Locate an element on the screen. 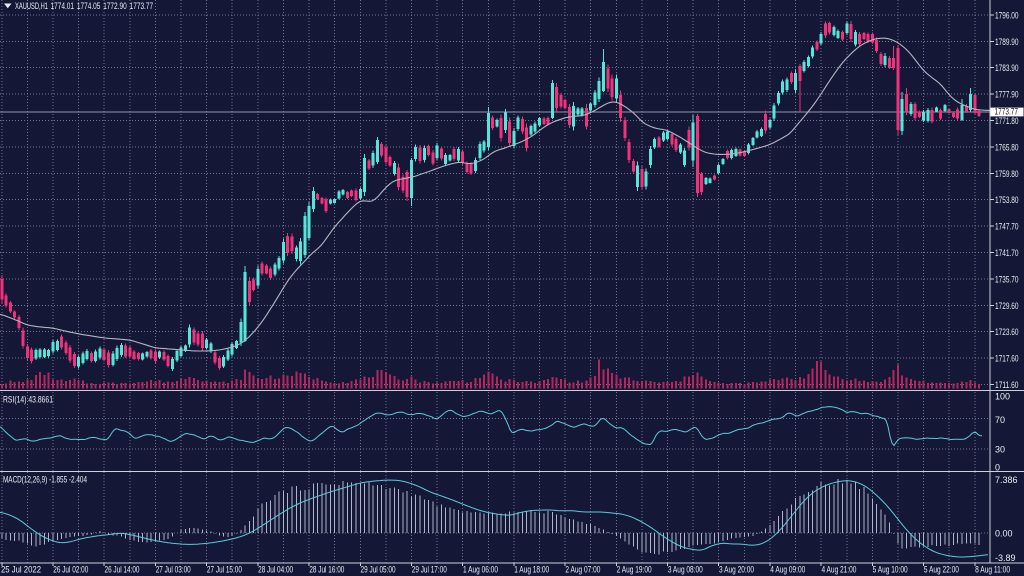 The height and width of the screenshot is (576, 1024). svg-text: 1783.90 is located at coordinates (1007, 68).